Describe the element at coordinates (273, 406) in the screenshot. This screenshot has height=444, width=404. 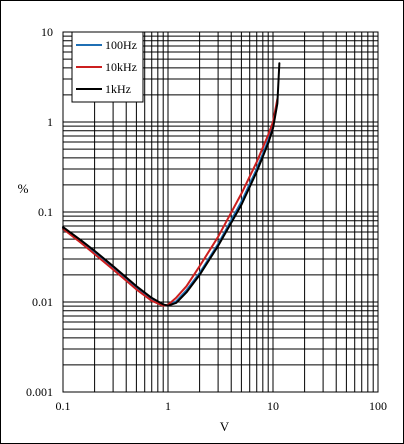
I see `x-tick-label: 10` at that location.